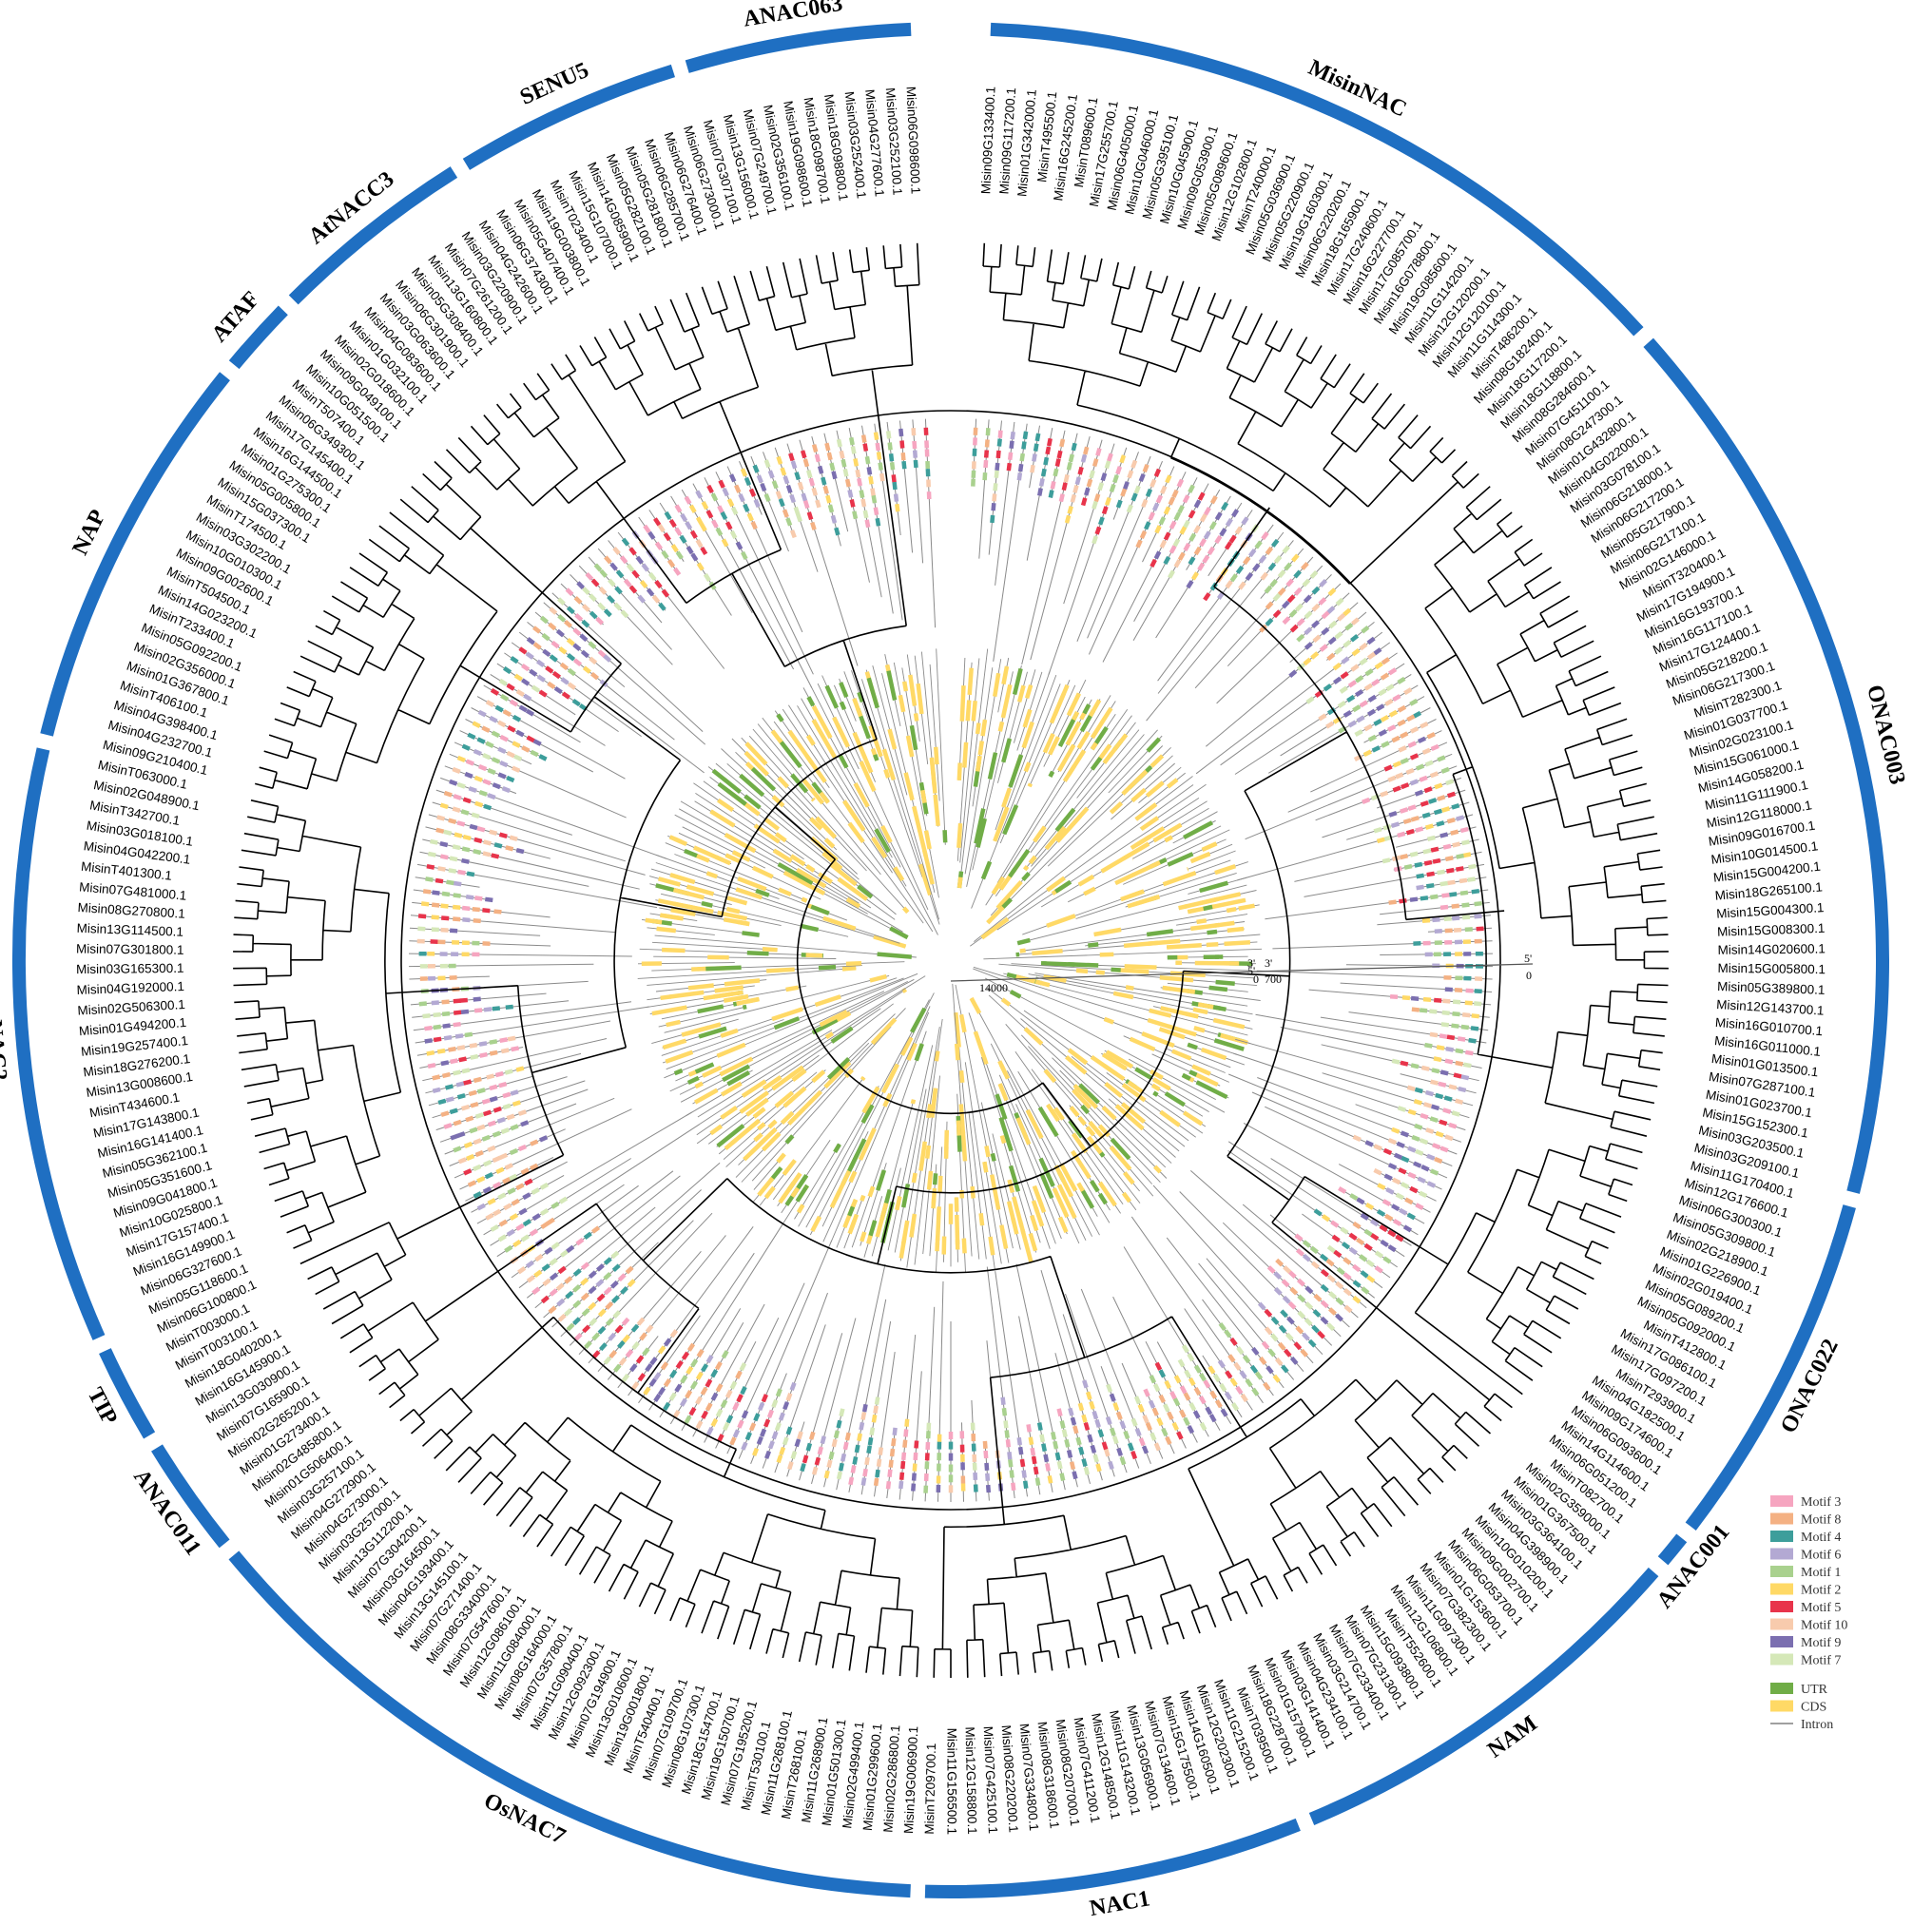  I want to click on gene-label: Misin08G220200.1, so click(1010, 1778).